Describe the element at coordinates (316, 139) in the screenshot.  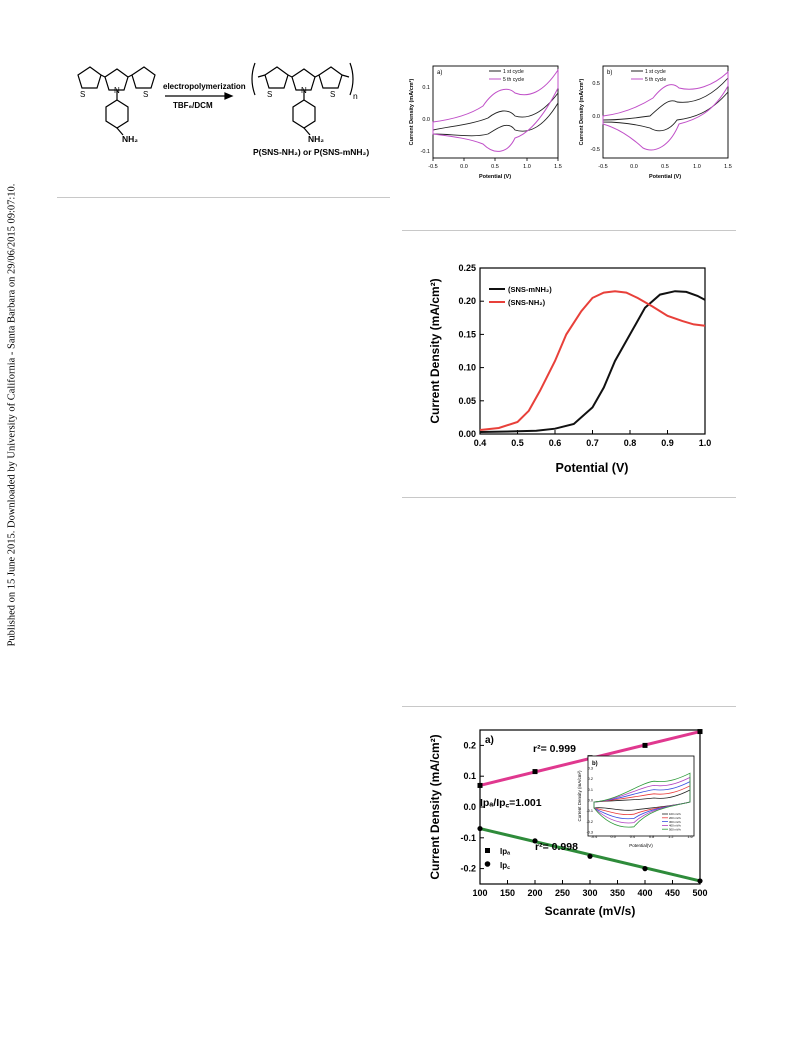
I see `amine-label-polymer: NH₂` at that location.